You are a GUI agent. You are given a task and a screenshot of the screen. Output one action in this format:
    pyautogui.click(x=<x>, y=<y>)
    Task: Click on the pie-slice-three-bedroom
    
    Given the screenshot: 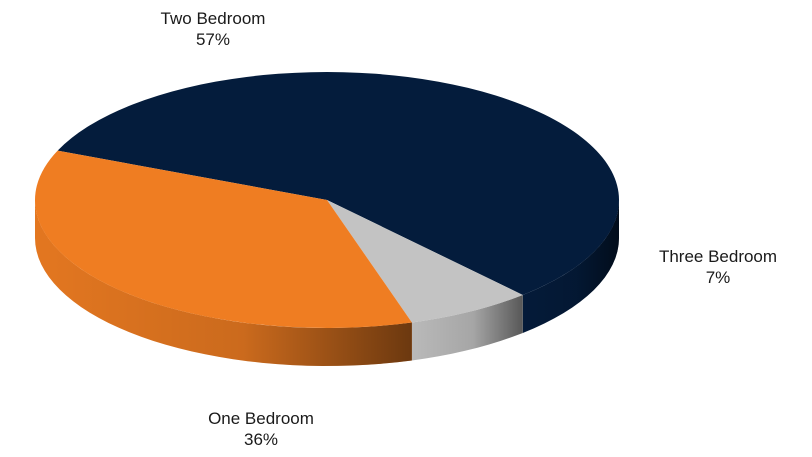 What is the action you would take?
    pyautogui.click(x=425, y=261)
    